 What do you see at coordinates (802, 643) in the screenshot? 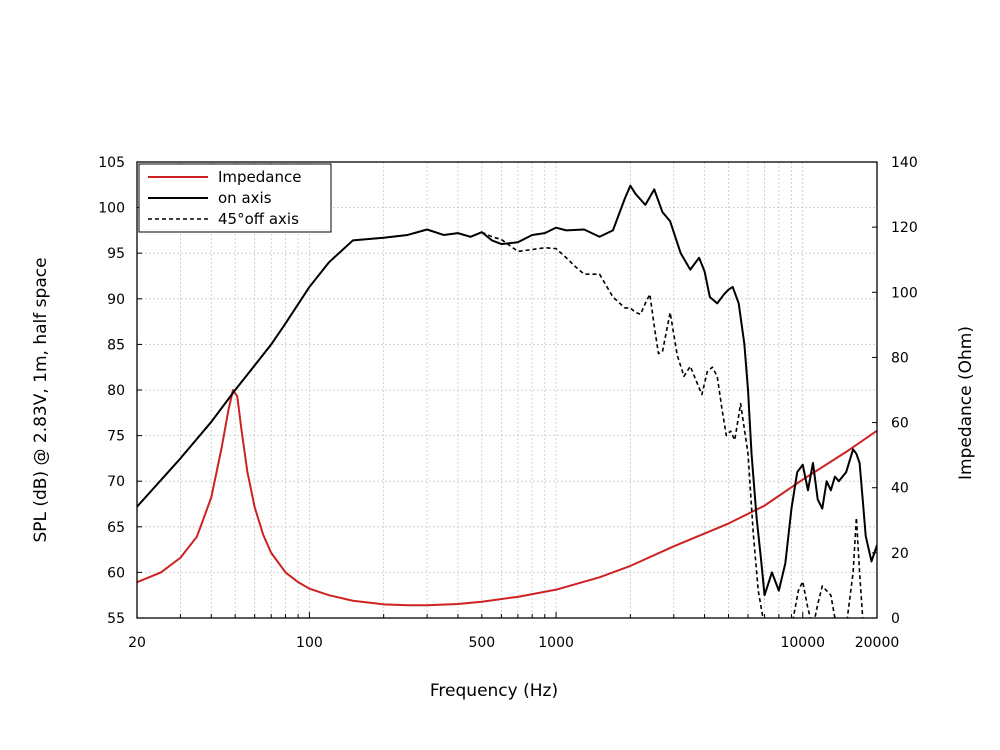
I see `x-tick-label: 10000` at bounding box center [802, 643].